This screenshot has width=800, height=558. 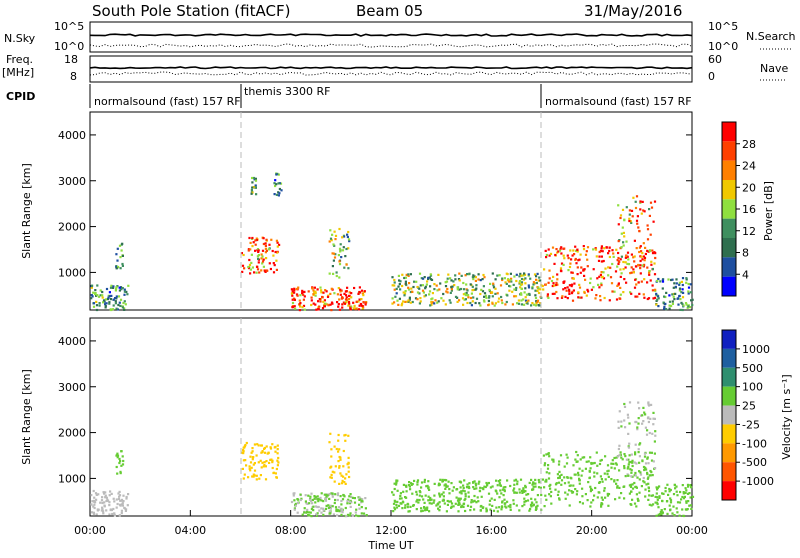 I want to click on colorbar-frame, so click(x=729, y=415).